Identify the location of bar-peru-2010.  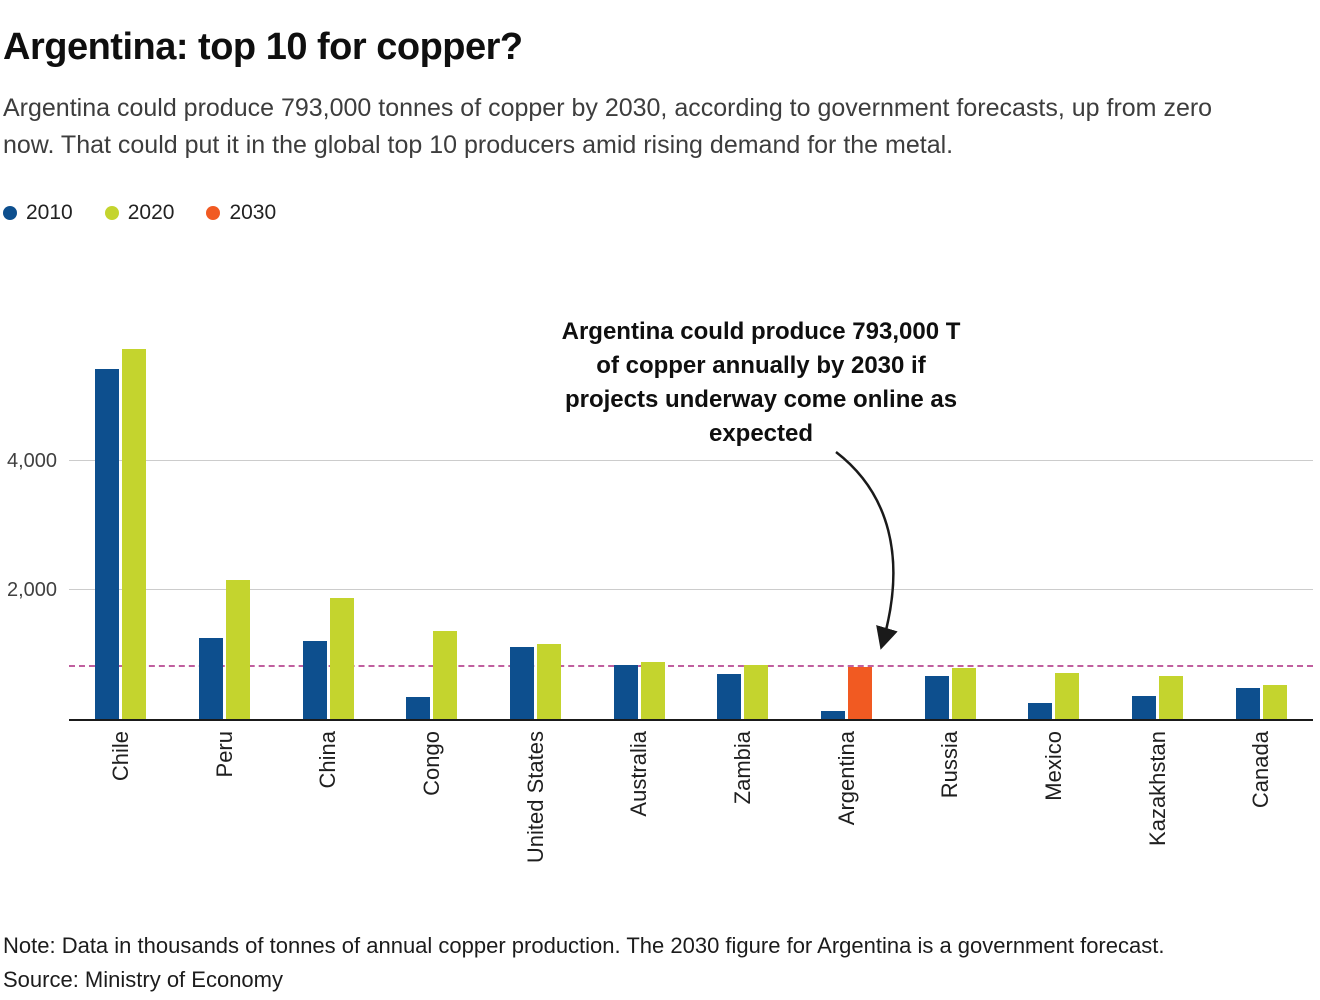
(211, 678).